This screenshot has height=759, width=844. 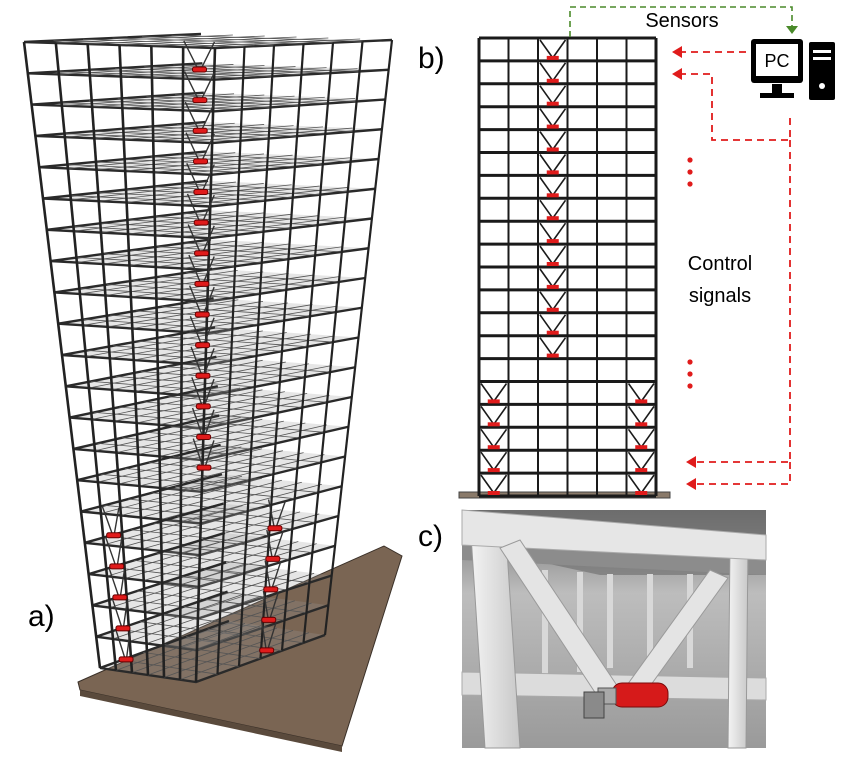 I want to click on damper-closeup, so click(x=626, y=700).